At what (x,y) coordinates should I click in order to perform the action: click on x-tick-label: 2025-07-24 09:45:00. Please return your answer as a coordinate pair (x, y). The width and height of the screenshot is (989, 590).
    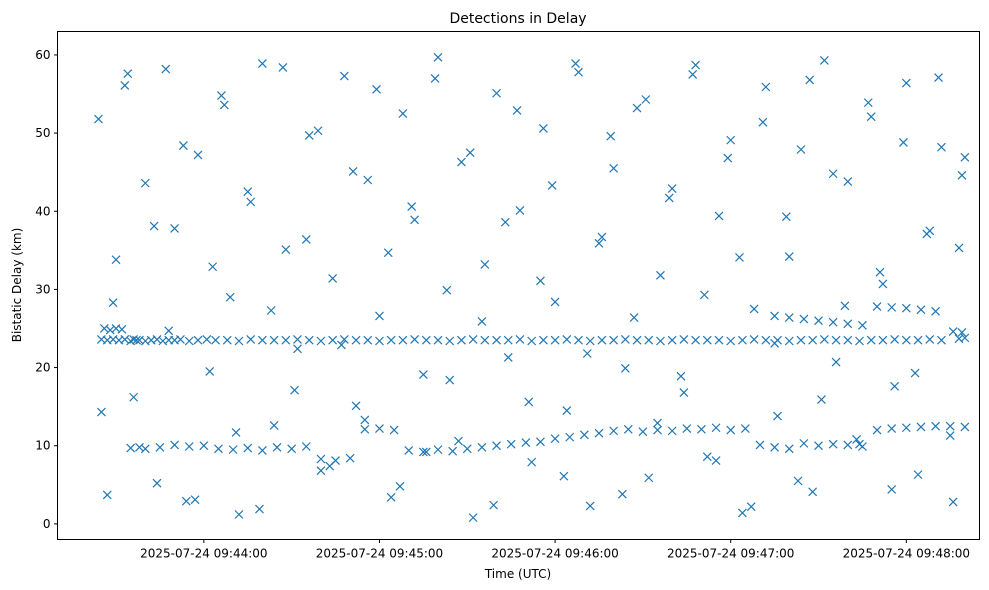
    Looking at the image, I should click on (379, 554).